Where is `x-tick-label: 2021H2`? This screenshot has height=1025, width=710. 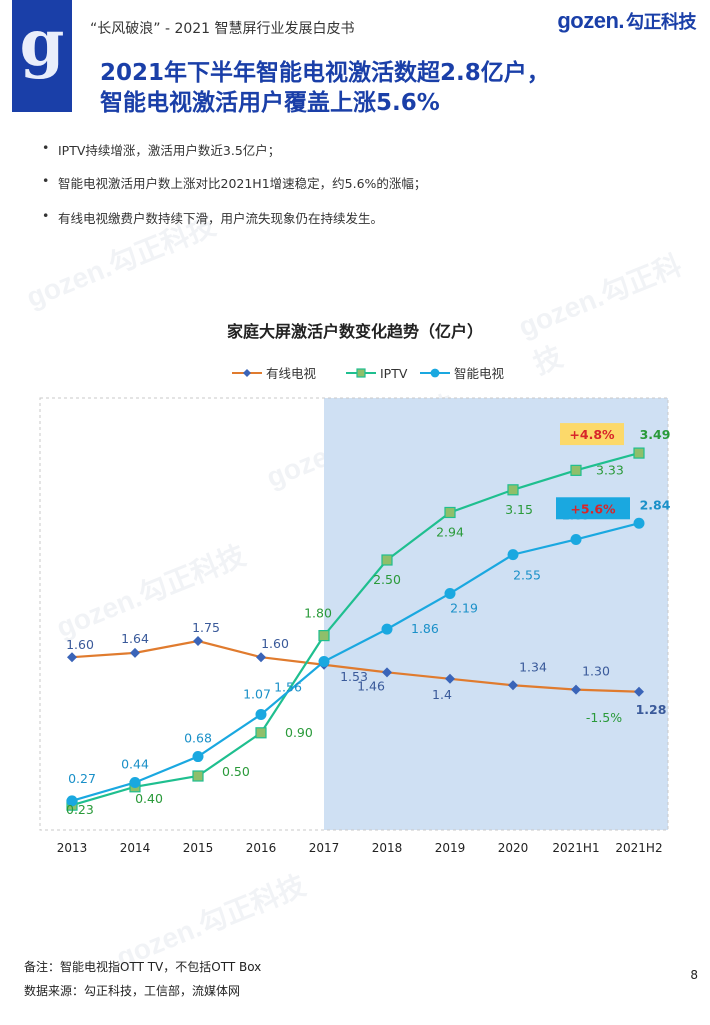
x-tick-label: 2021H2 is located at coordinates (638, 848).